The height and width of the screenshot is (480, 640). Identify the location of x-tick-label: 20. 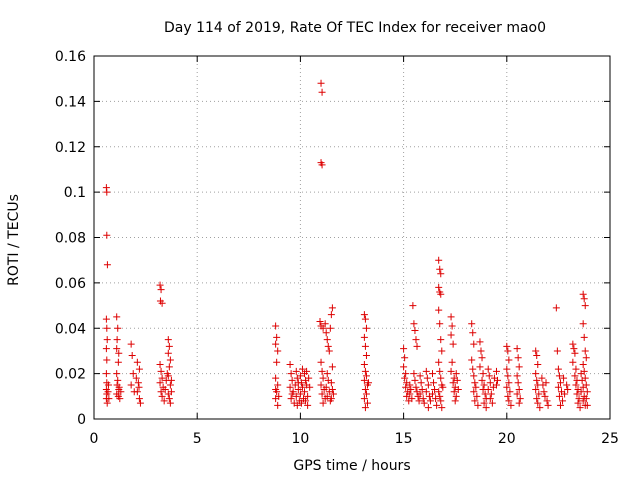
(507, 439).